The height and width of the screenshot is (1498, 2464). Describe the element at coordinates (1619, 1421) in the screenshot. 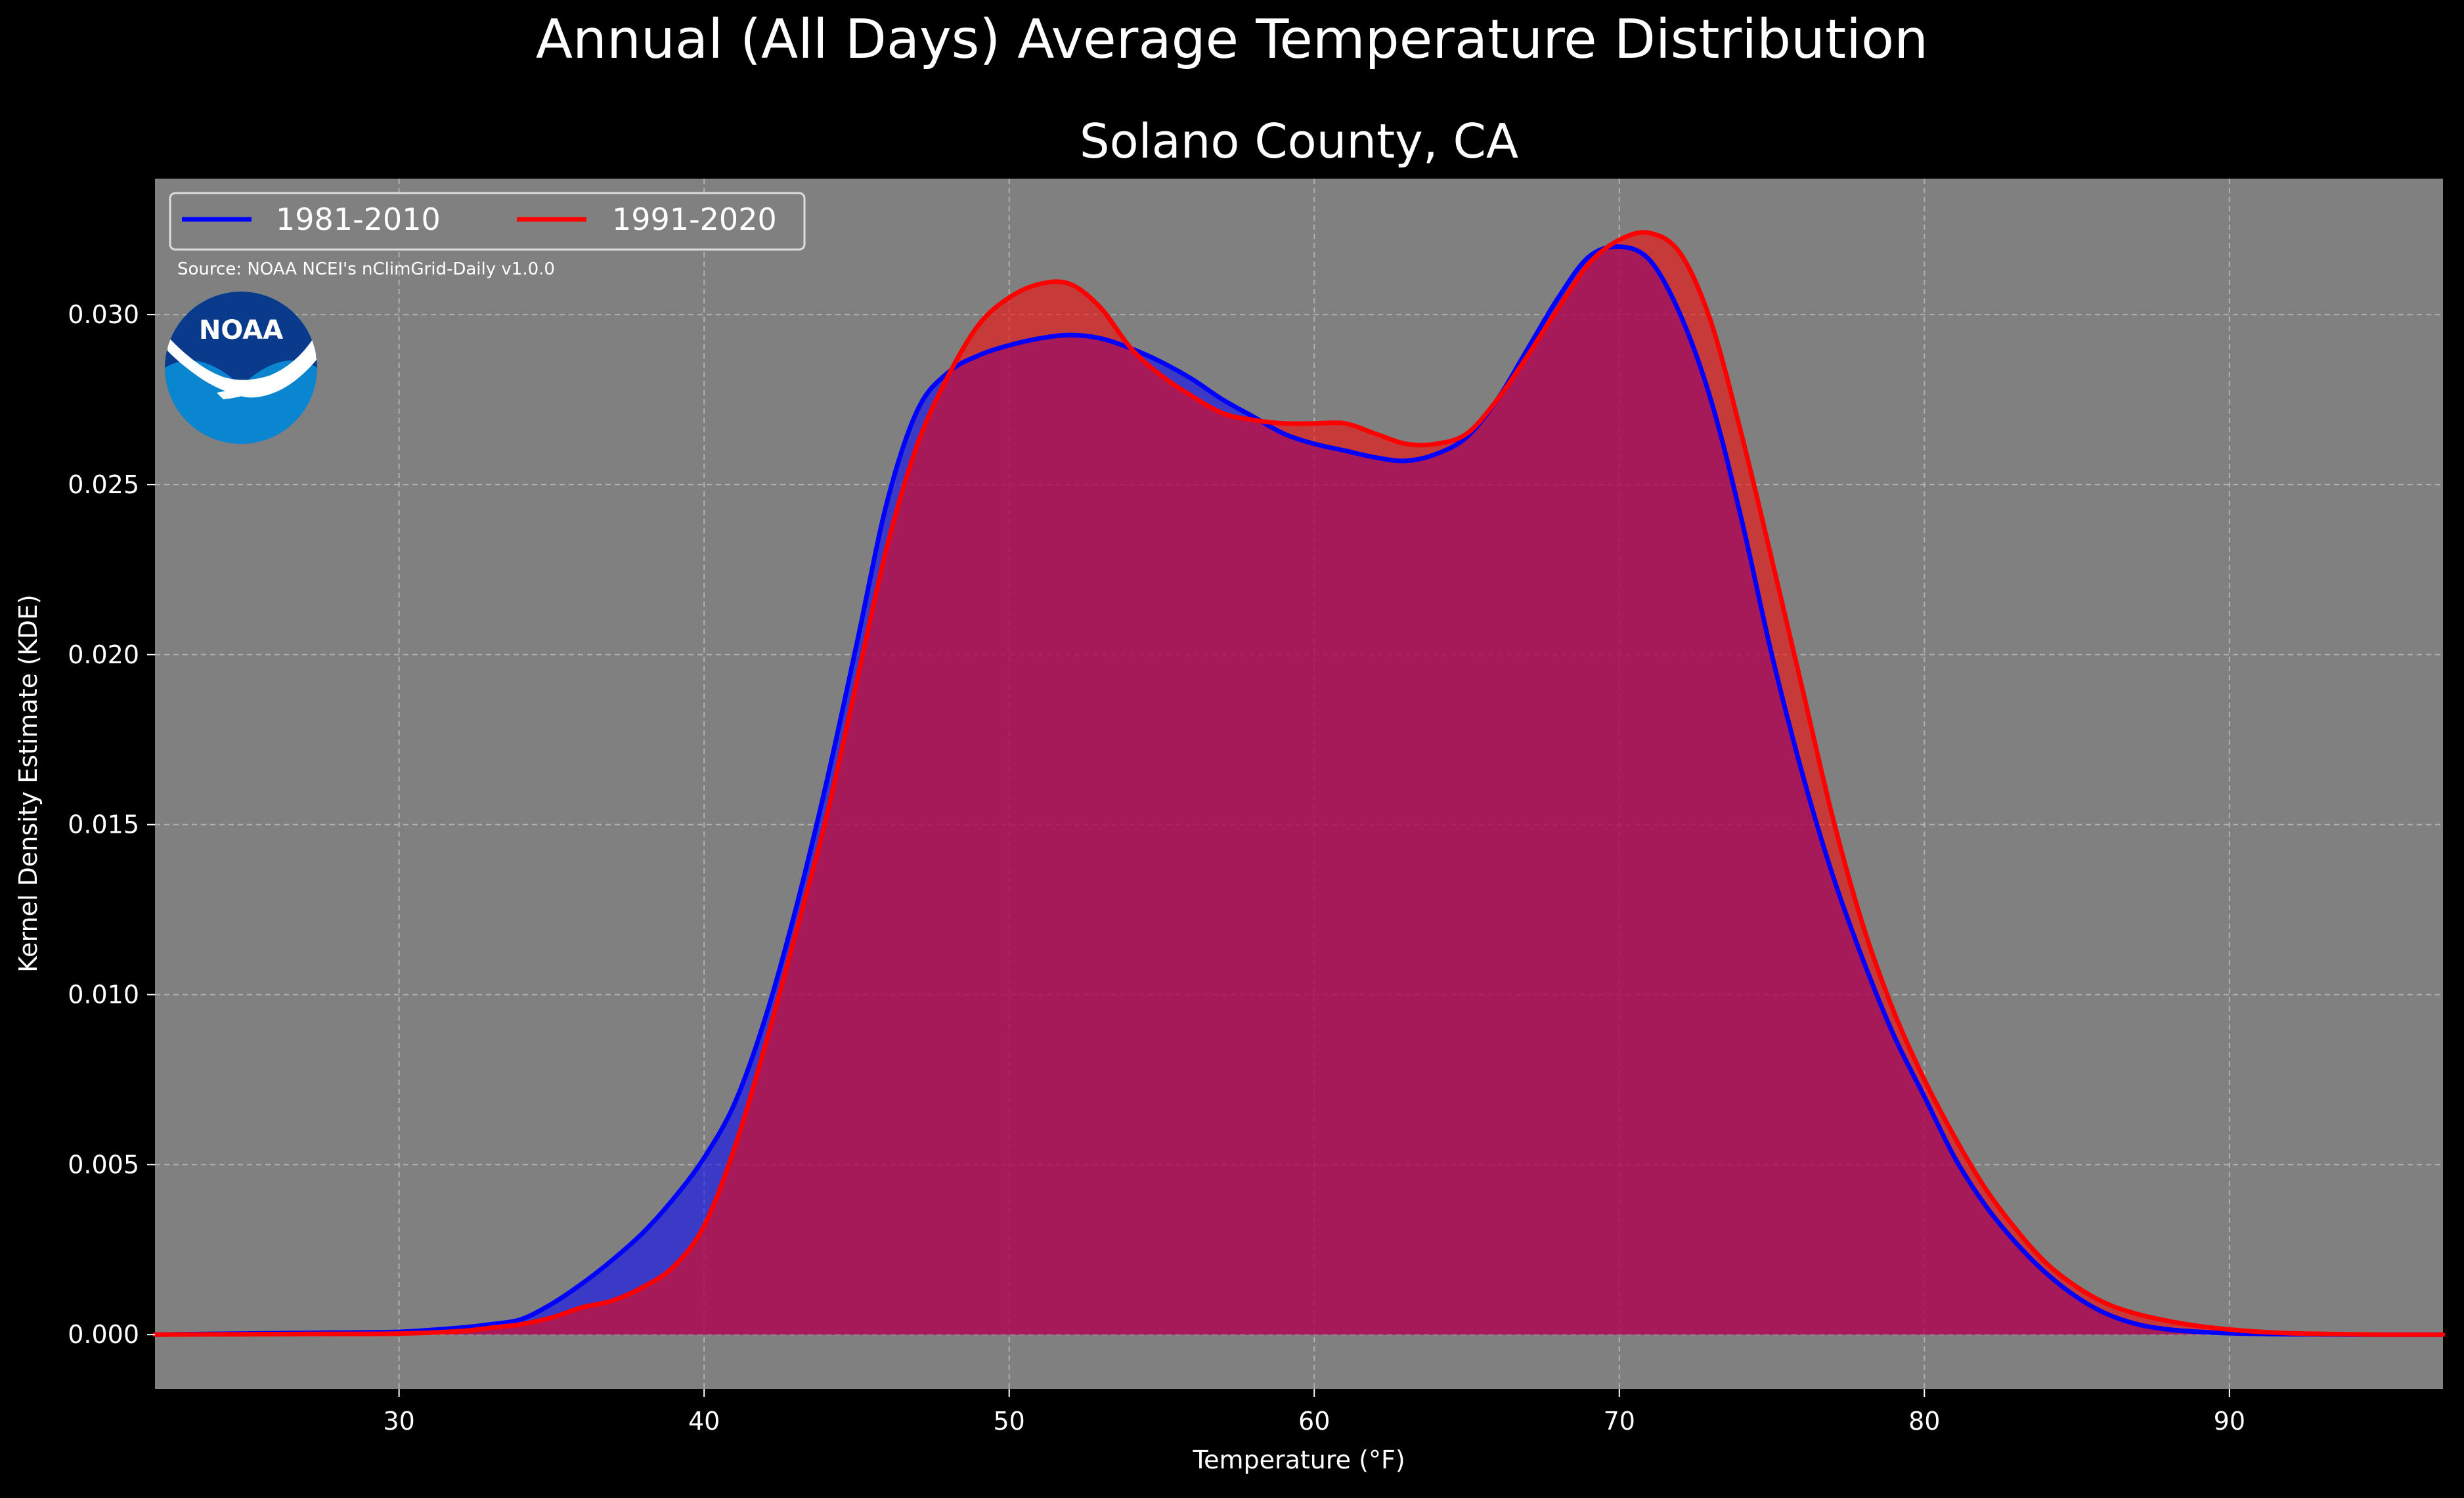

I see `x-tick-label: 70` at that location.